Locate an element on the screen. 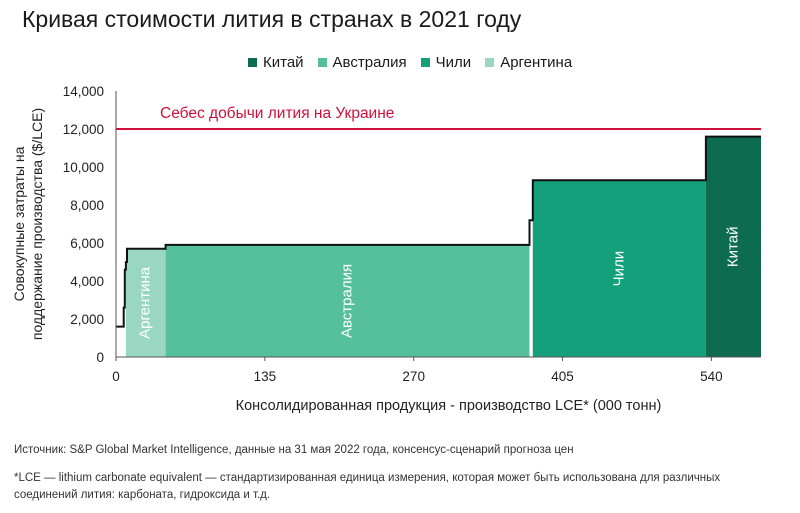 This screenshot has height=513, width=800. y-axis-label-line2: поддержание производства ($/LCE) is located at coordinates (37, 224).